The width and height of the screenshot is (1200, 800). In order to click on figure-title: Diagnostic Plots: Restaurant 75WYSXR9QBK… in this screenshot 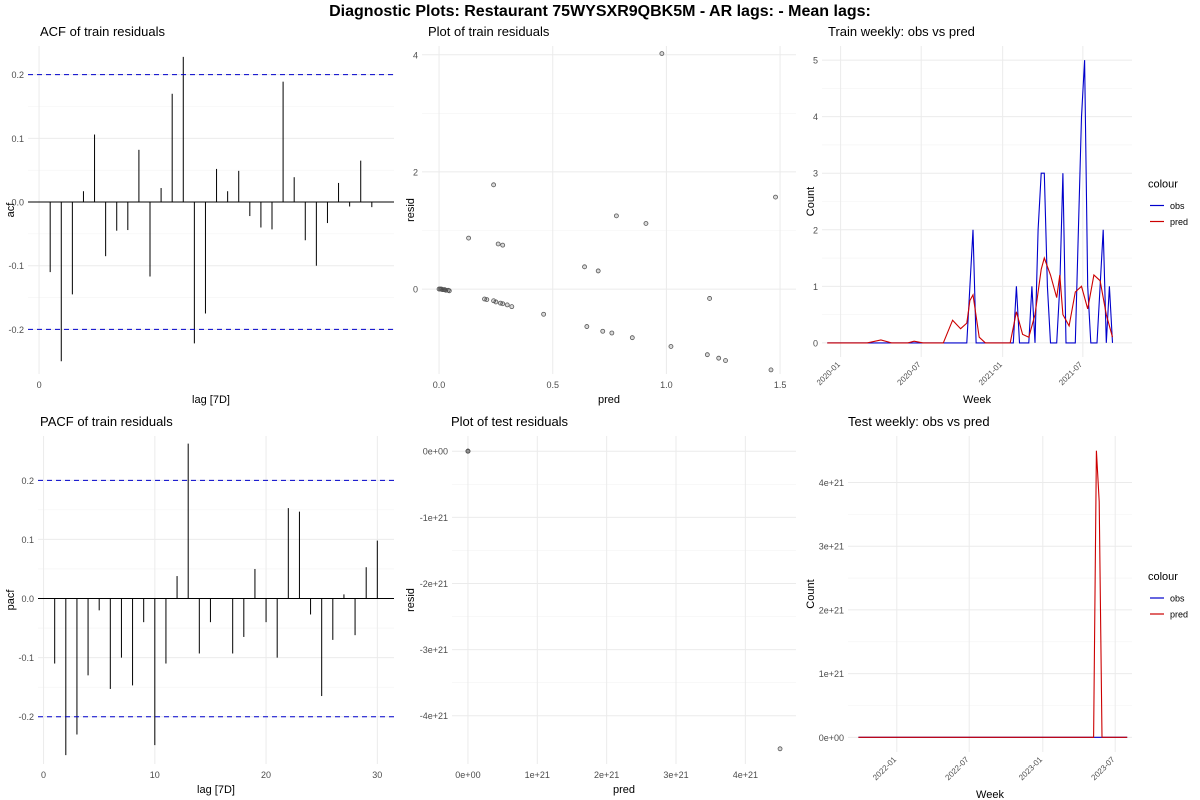, I will do `click(600, 11)`.